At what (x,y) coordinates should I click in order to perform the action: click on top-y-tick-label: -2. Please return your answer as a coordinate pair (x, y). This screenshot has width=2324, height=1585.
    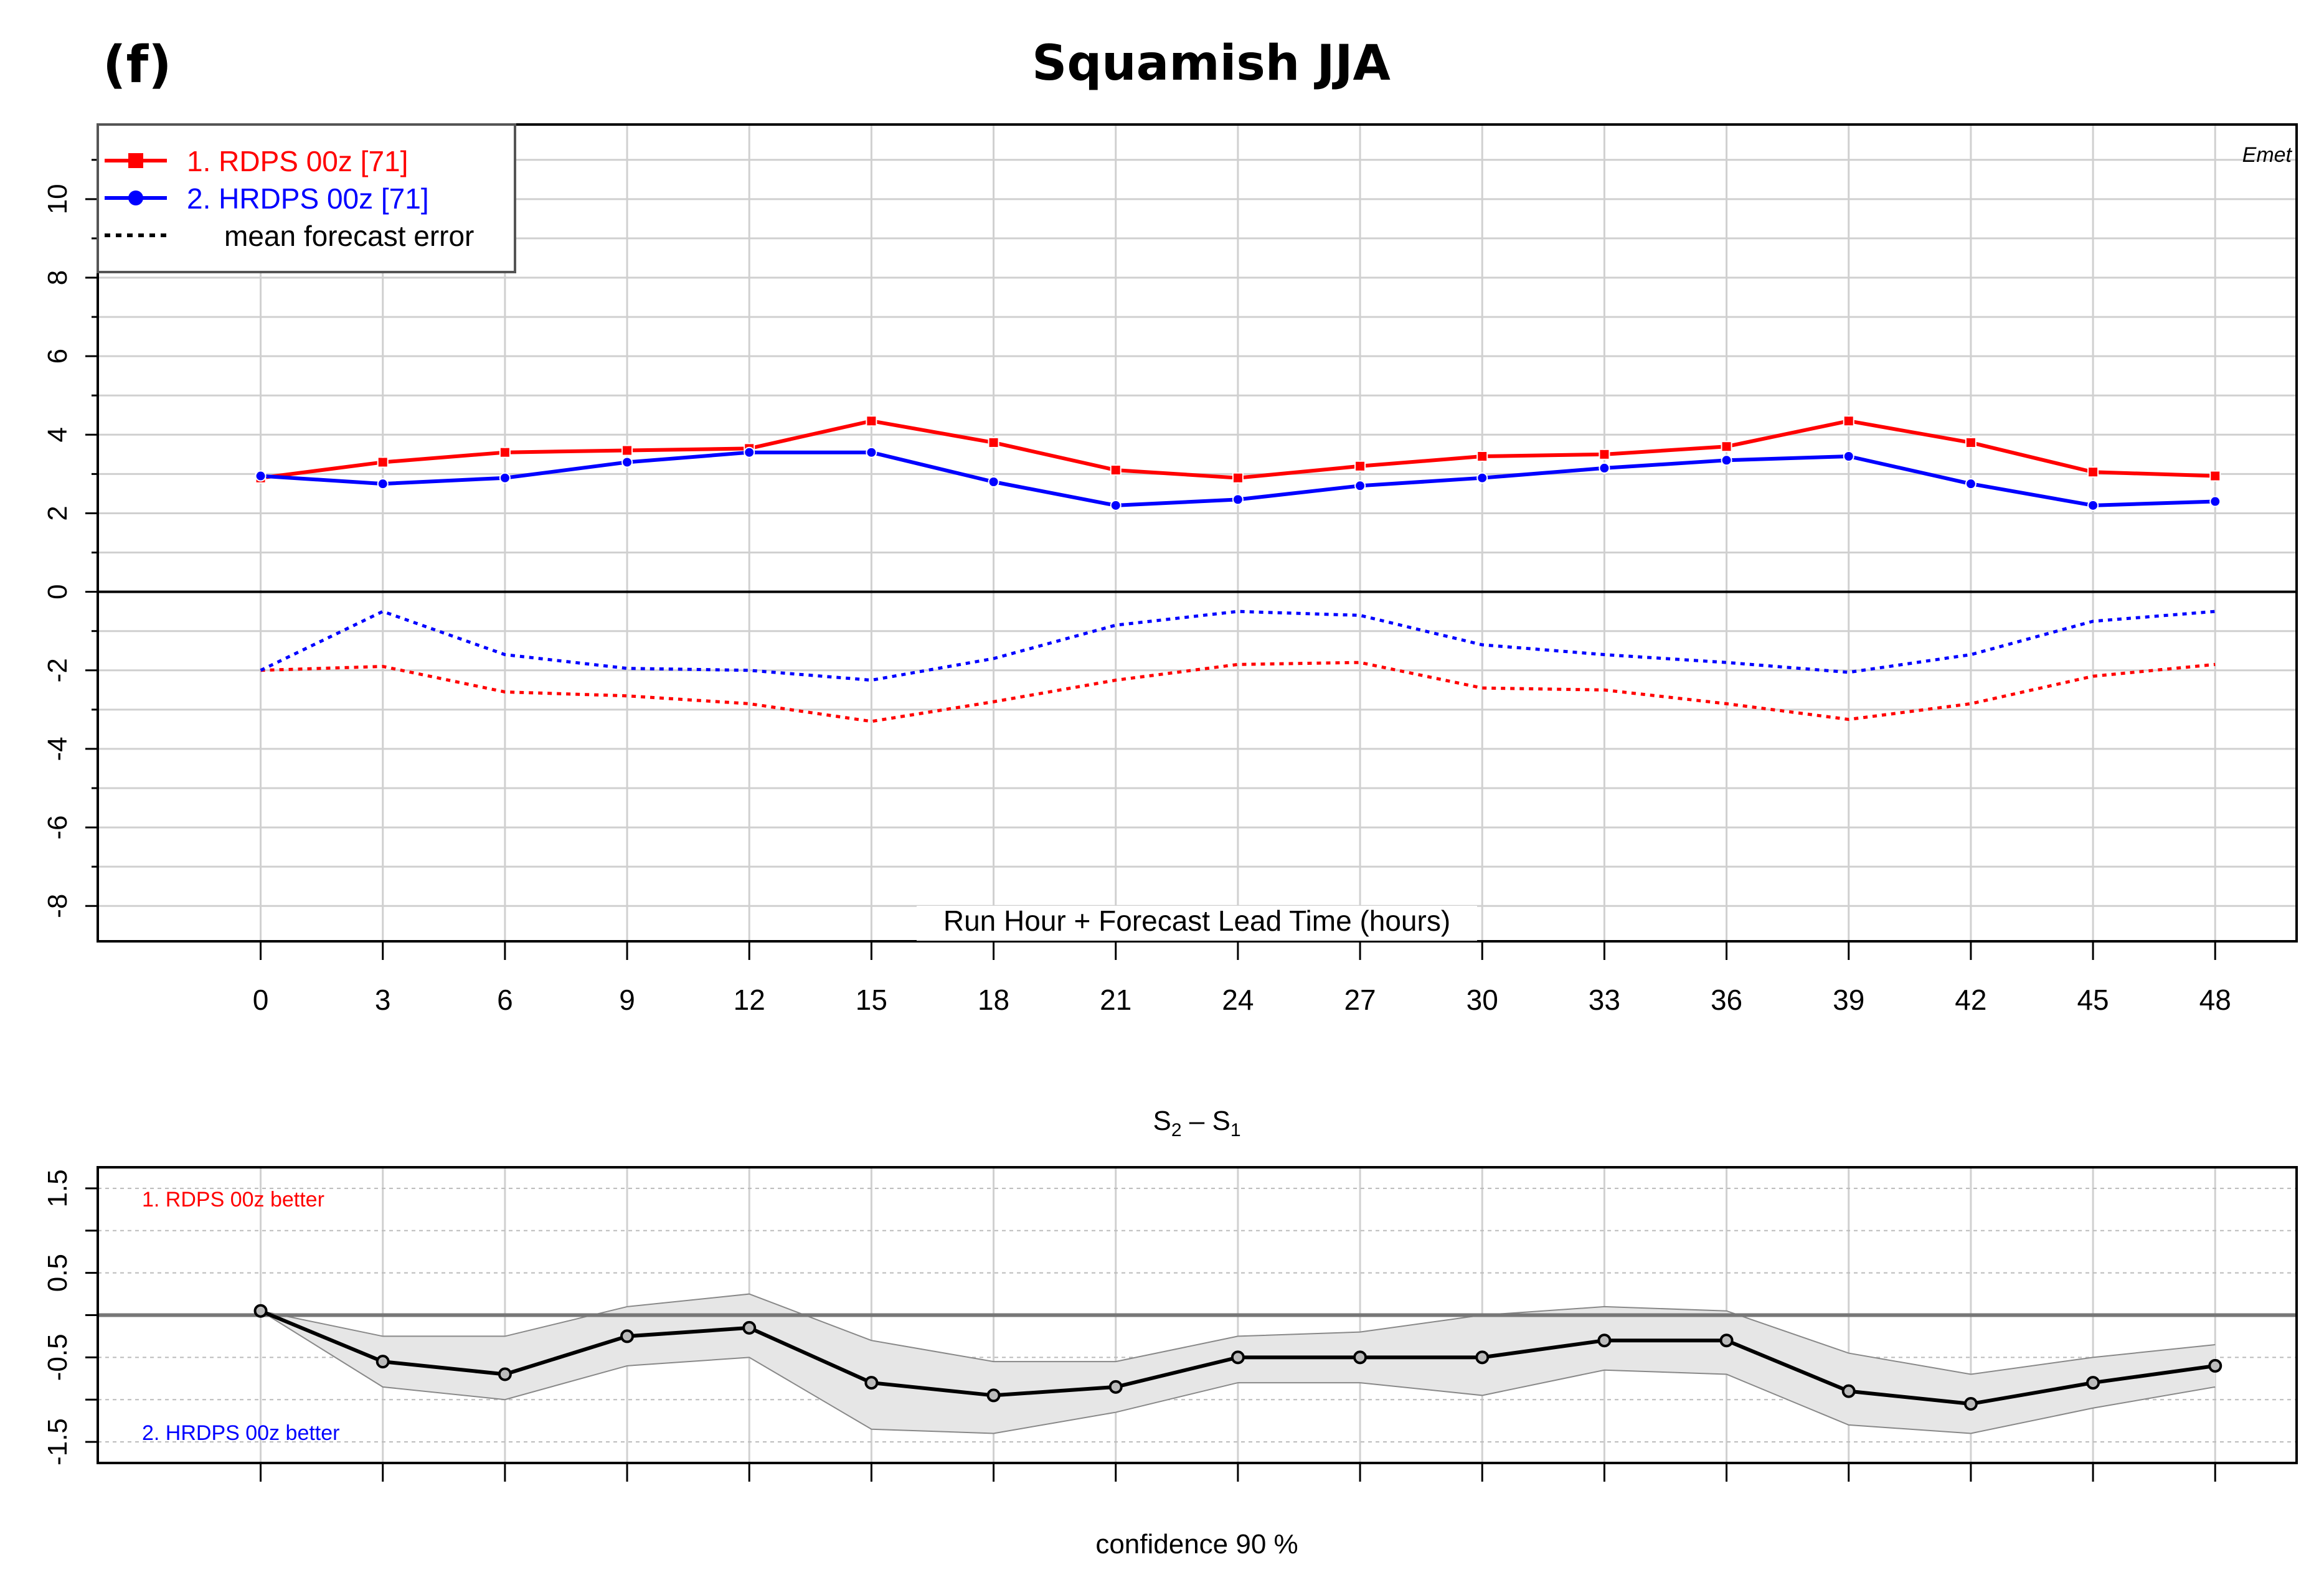
    Looking at the image, I should click on (58, 670).